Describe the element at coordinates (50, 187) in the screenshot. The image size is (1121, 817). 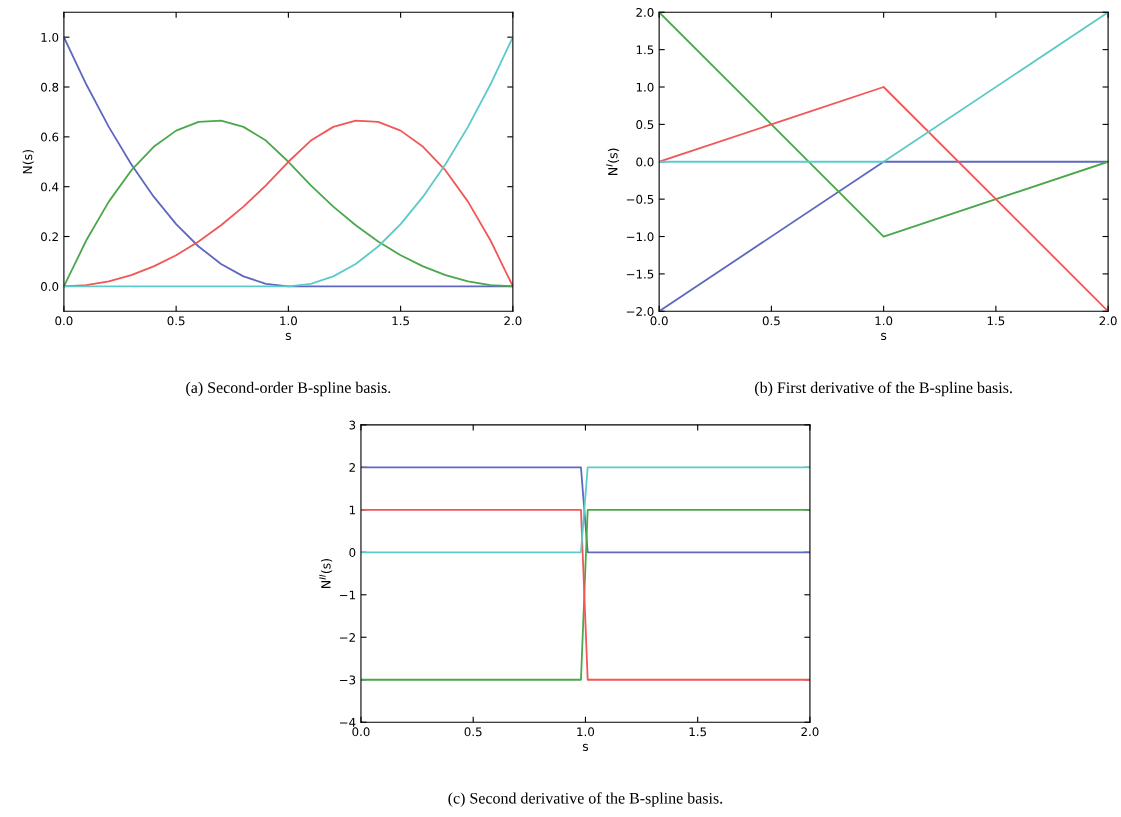
I see `y-tick-label: 0.4` at that location.